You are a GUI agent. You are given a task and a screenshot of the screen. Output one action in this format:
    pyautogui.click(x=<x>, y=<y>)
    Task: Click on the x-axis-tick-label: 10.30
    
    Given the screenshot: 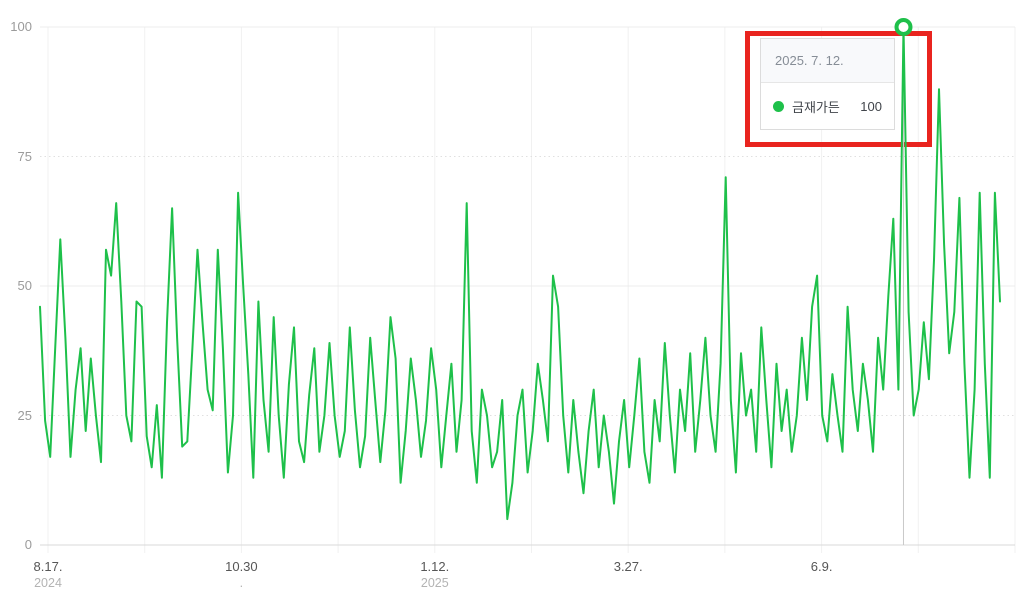 What is the action you would take?
    pyautogui.click(x=241, y=566)
    